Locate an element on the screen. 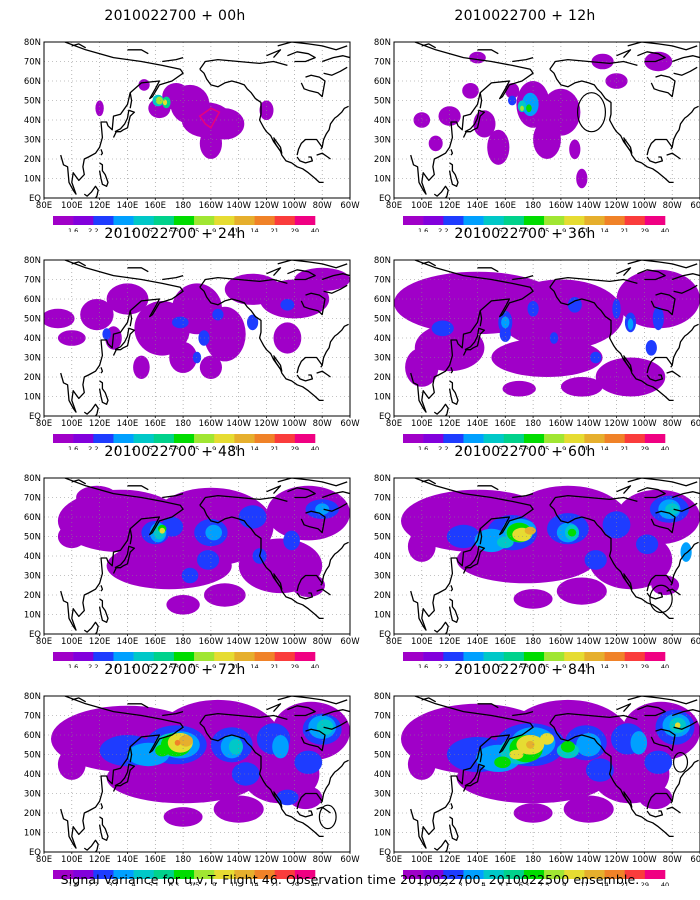 This screenshot has height=900, width=700. panel-title: 2010022700 + 36h is located at coordinates (525, 234).